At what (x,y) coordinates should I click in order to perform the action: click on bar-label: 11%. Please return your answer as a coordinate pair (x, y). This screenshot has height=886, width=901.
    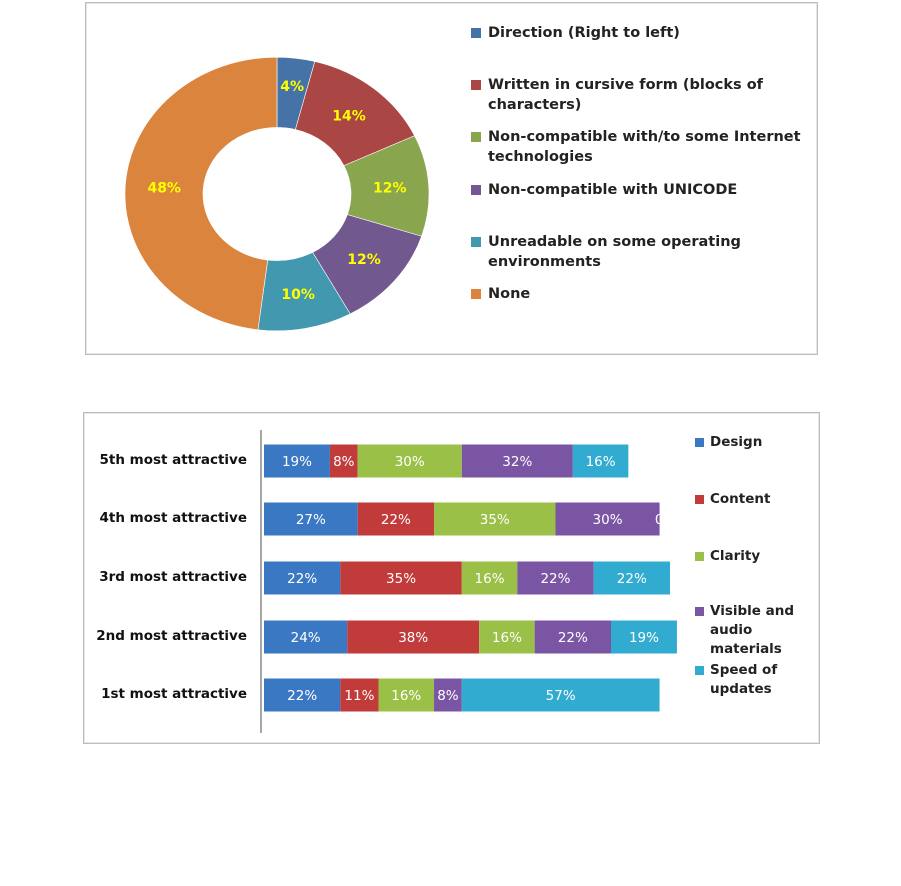
    Looking at the image, I should click on (359, 696).